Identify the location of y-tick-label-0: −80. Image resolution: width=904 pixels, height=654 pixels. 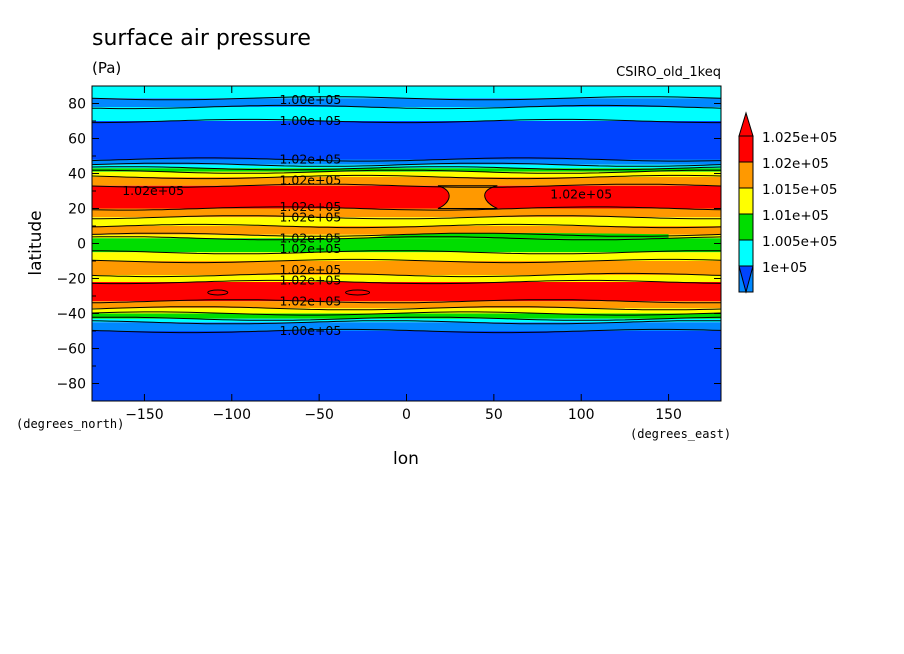
(71, 385).